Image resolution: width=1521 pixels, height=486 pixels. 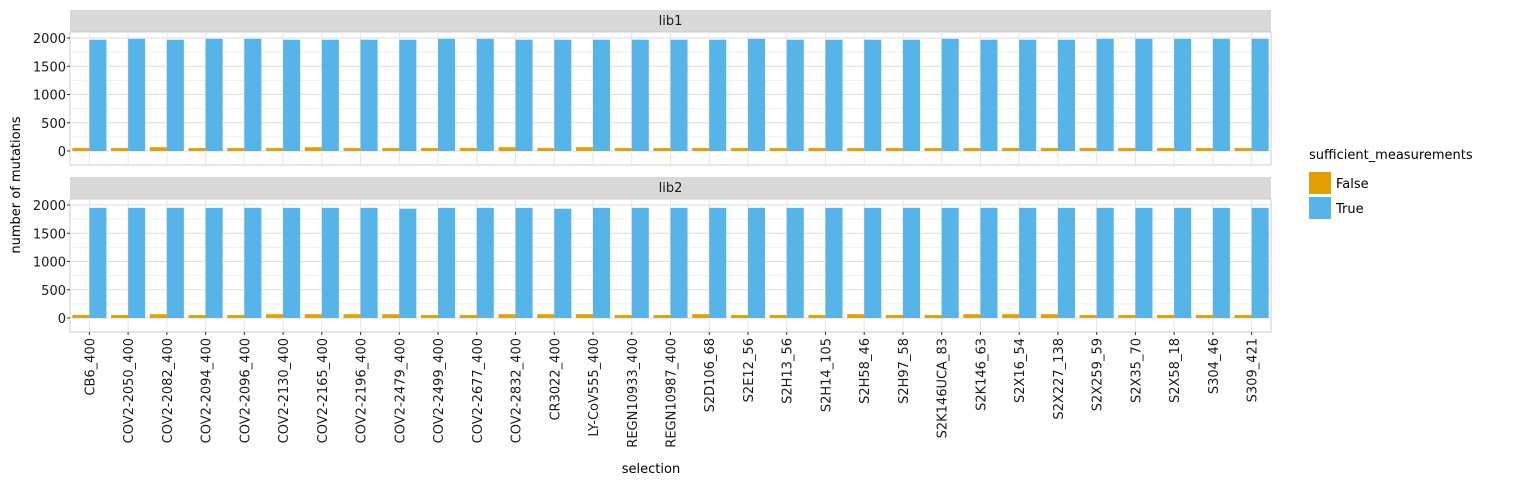 I want to click on x-tick-label: S2X35_70, so click(x=1136, y=370).